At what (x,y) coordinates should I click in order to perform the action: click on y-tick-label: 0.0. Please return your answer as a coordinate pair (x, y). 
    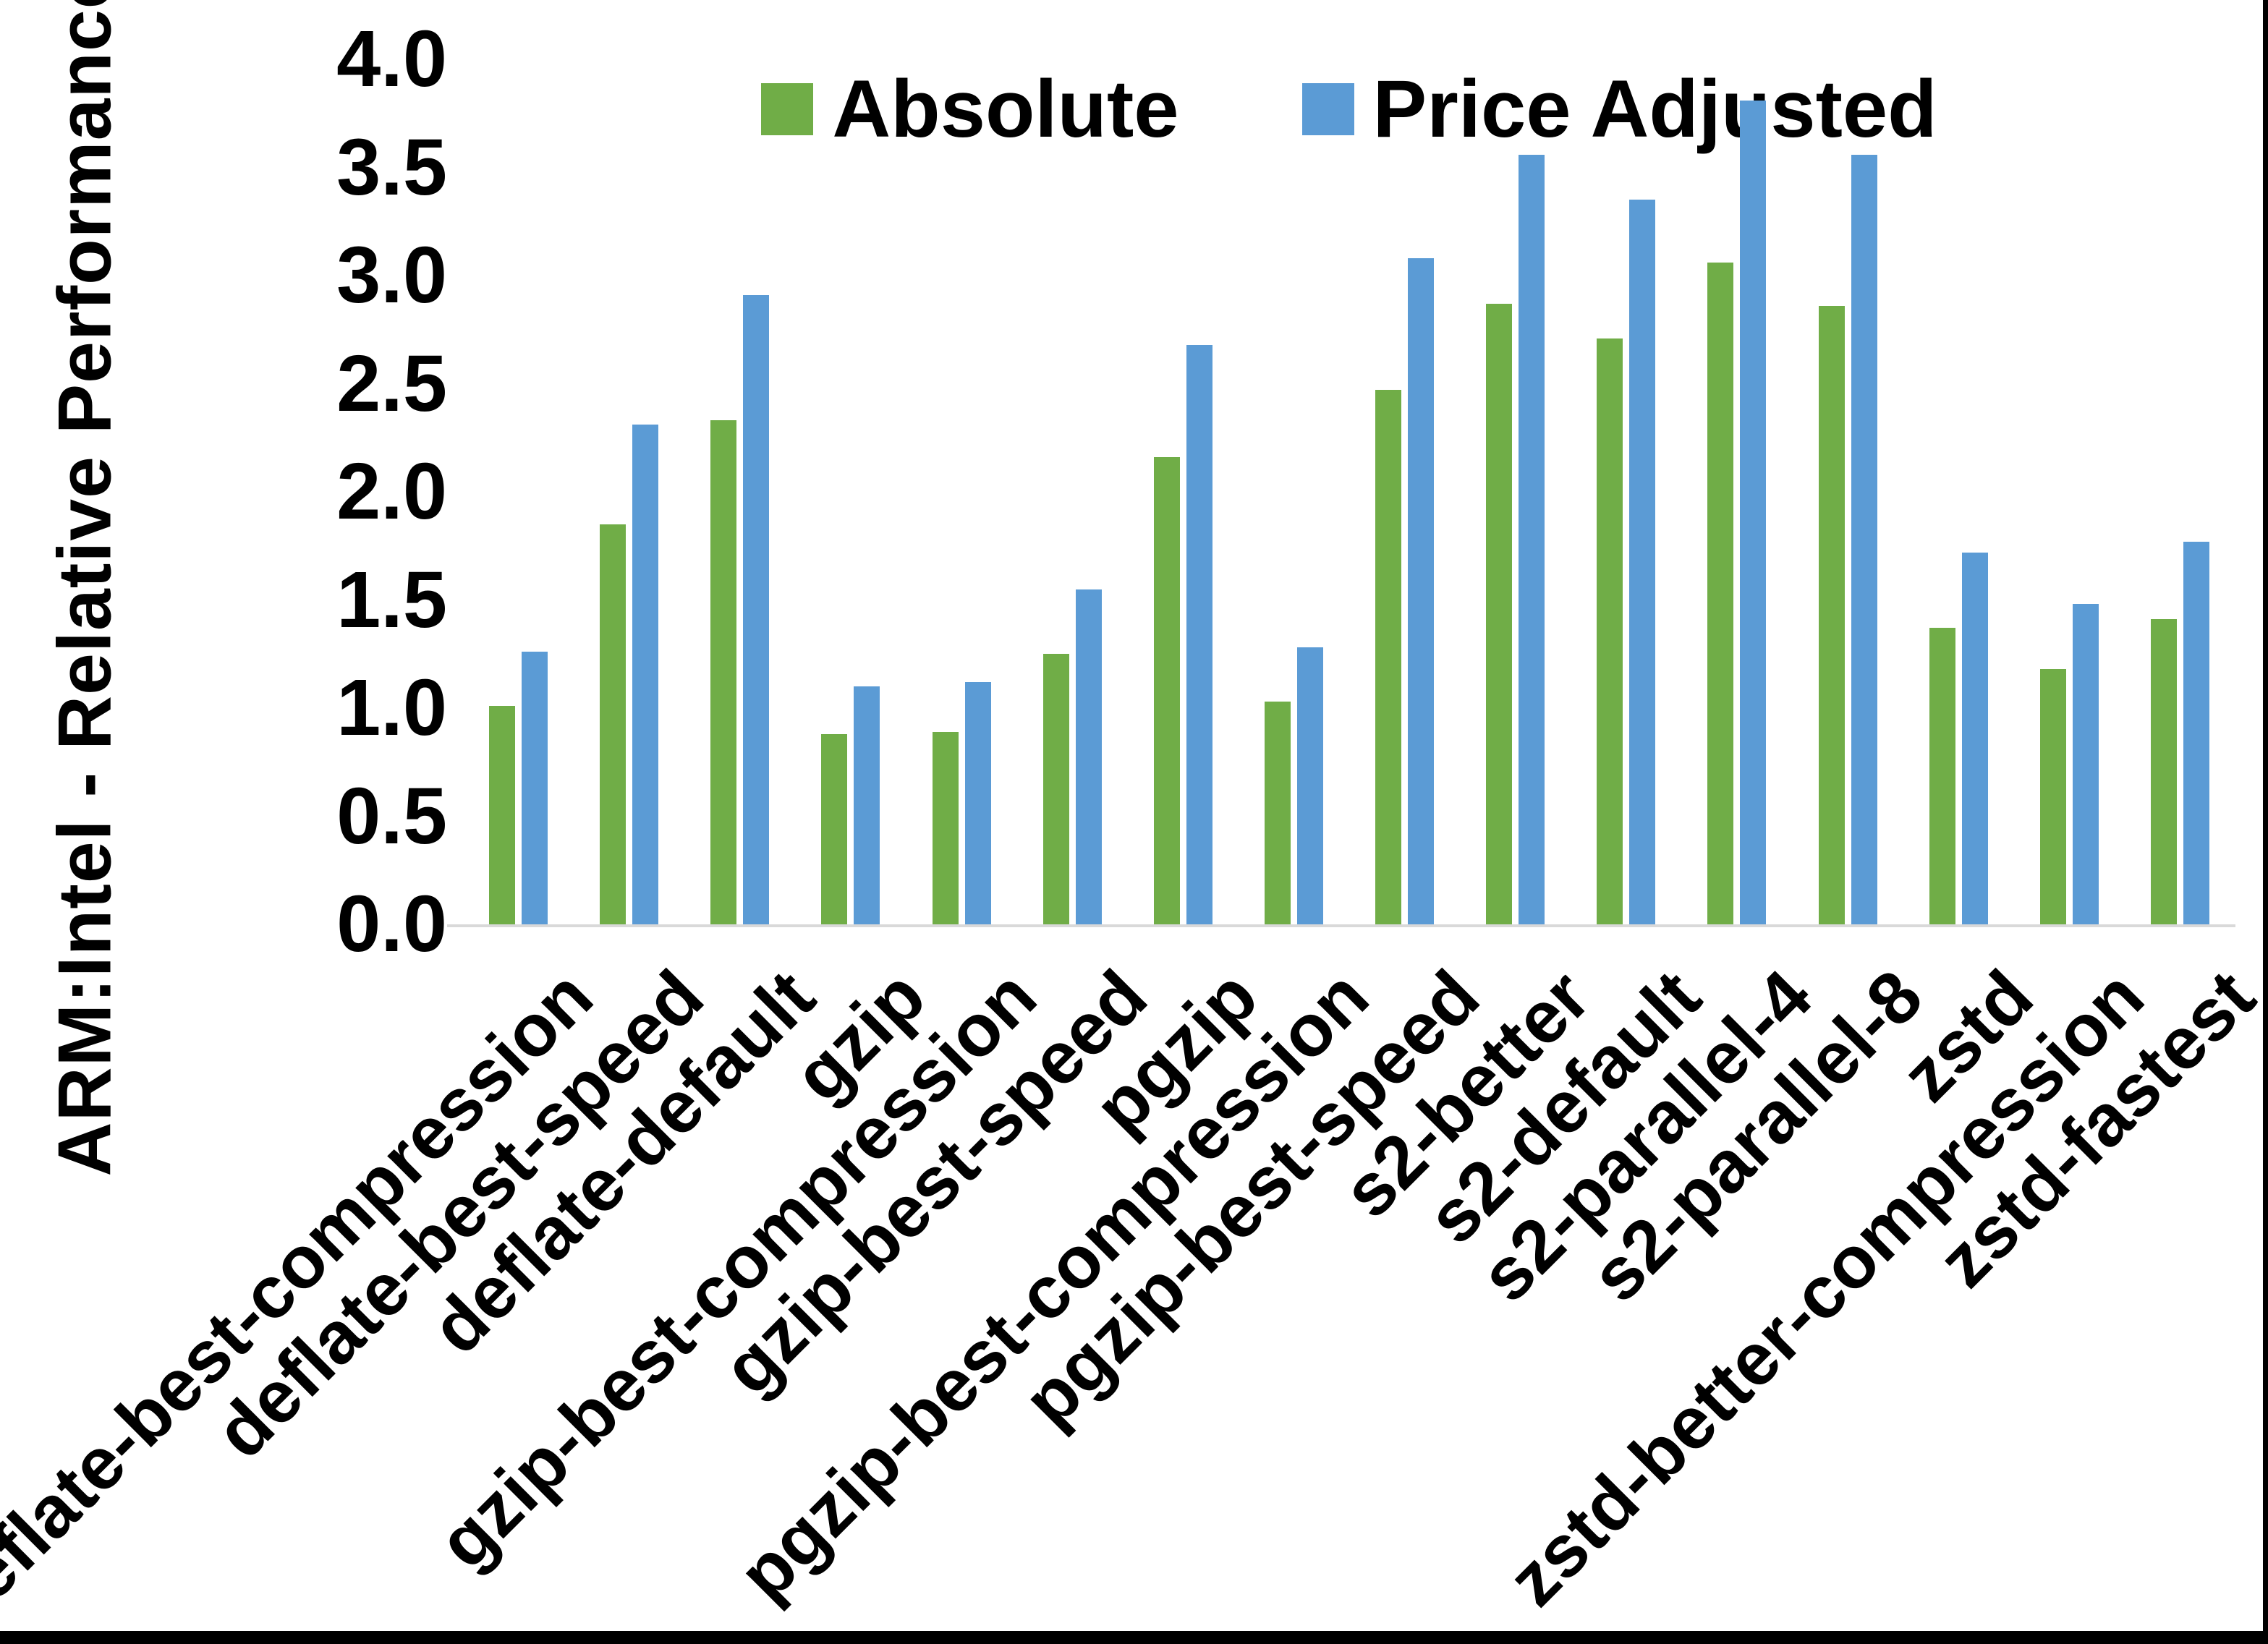
    Looking at the image, I should click on (391, 924).